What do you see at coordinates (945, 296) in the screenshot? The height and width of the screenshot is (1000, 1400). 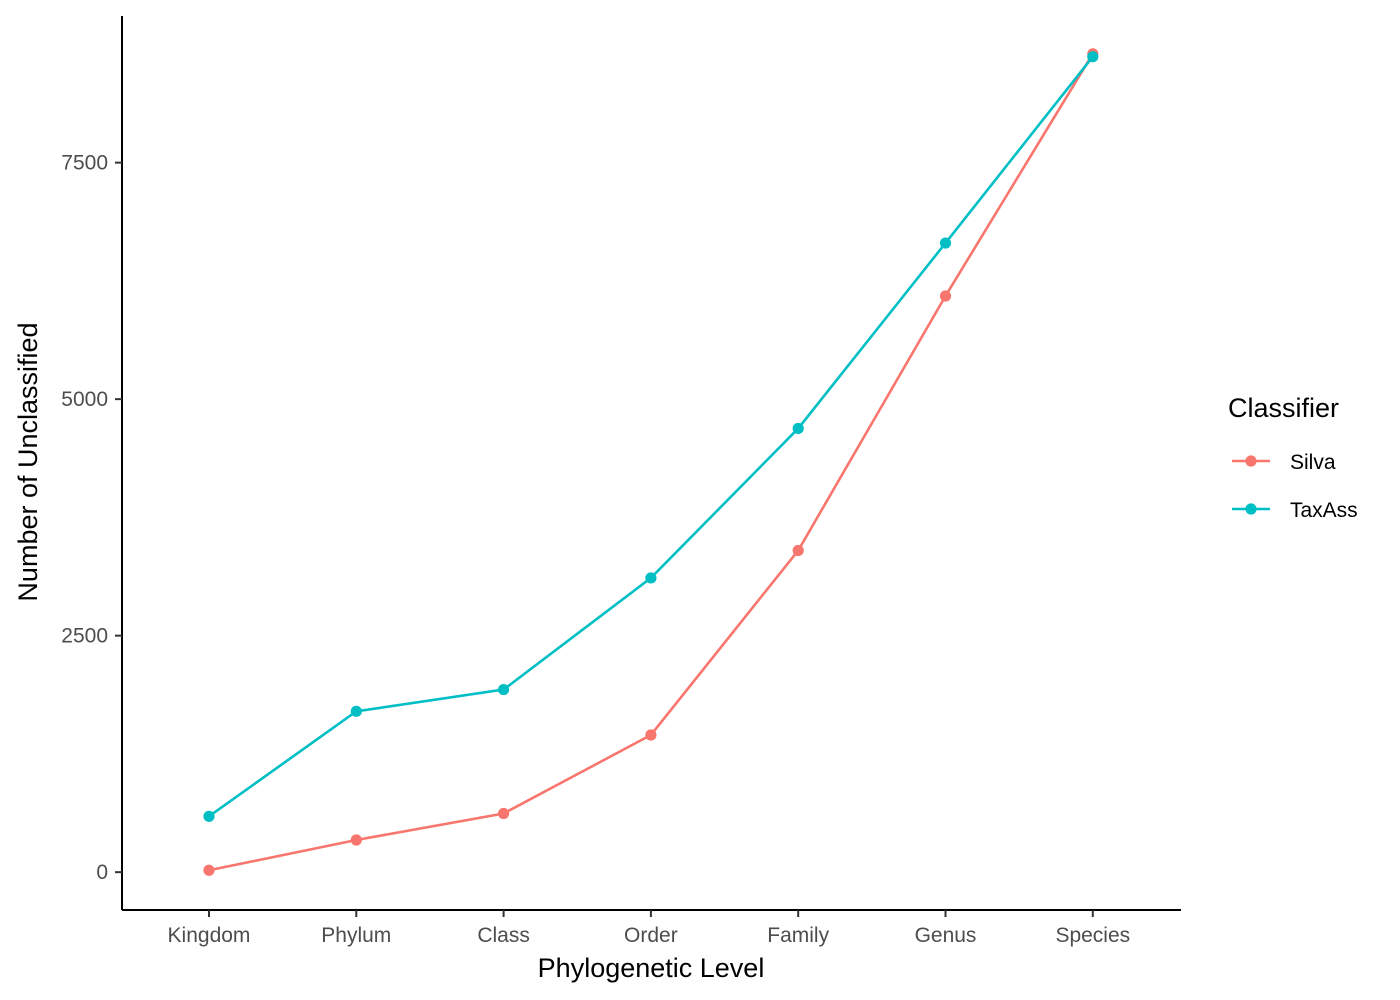 I see `point-silva-genus` at bounding box center [945, 296].